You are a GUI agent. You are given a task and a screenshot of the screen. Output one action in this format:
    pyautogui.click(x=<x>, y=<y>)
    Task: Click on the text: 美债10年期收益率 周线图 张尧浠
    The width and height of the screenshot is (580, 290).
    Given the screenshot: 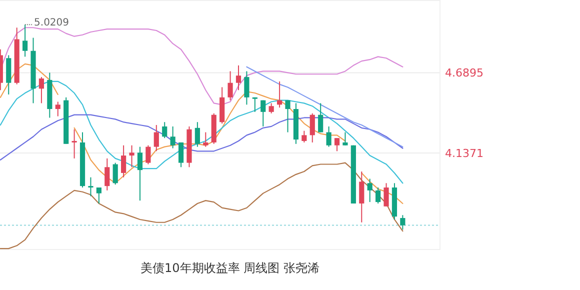 What is the action you would take?
    pyautogui.click(x=230, y=268)
    